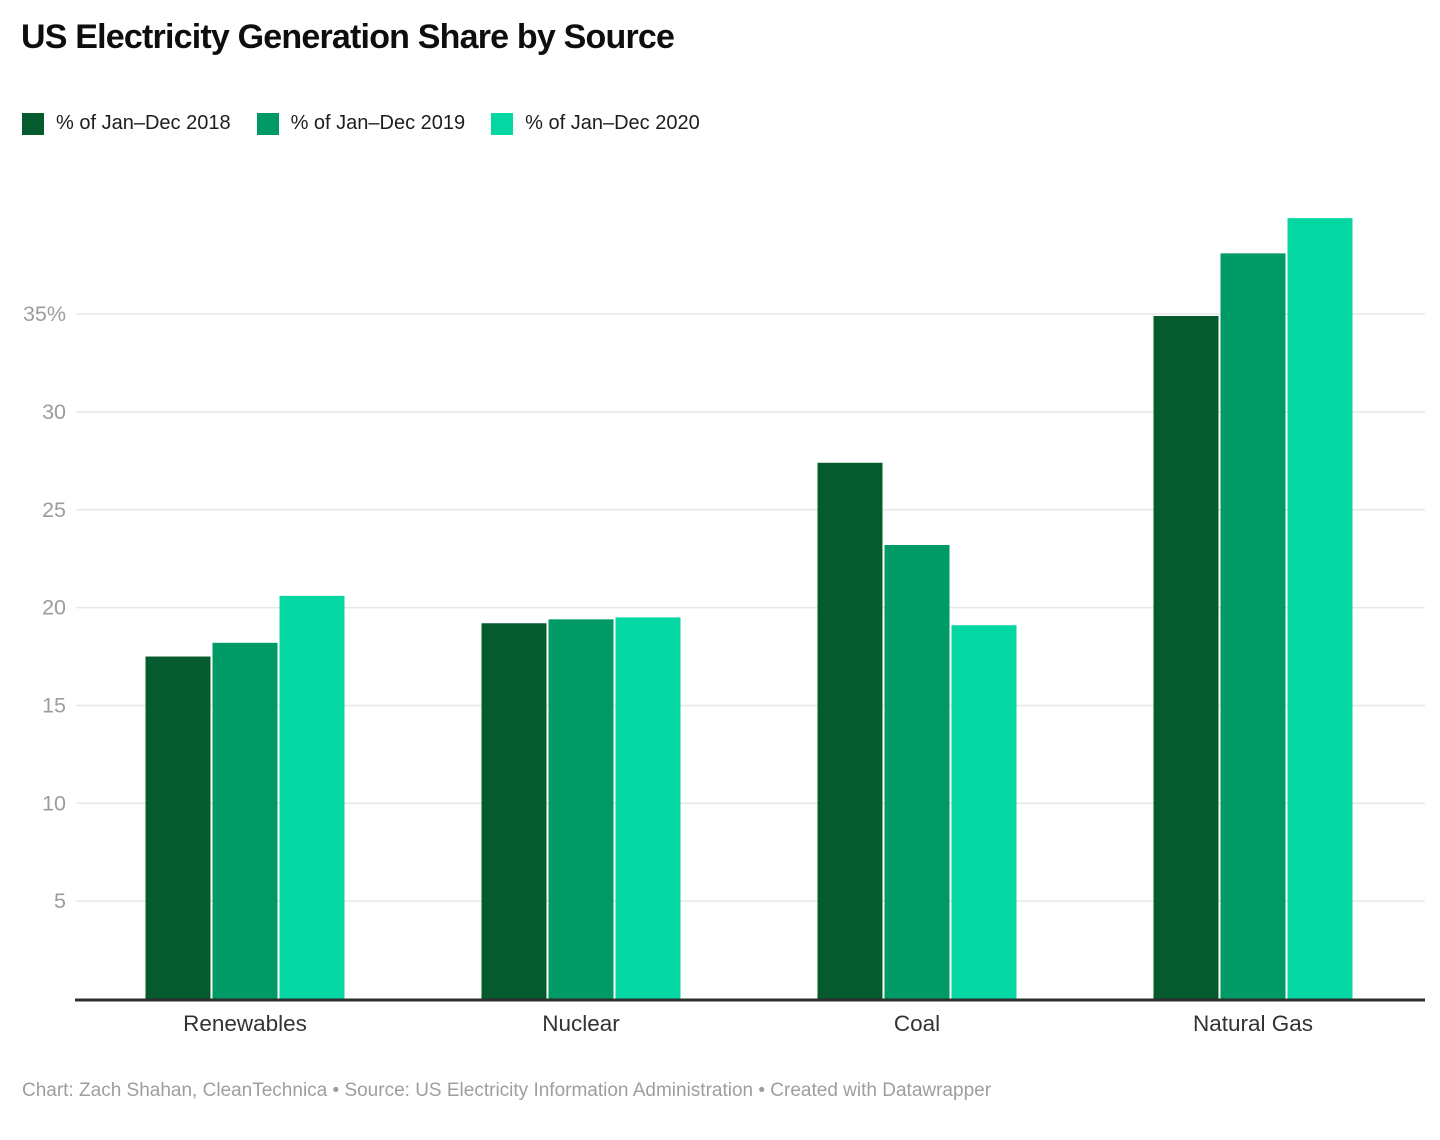 The height and width of the screenshot is (1140, 1440). What do you see at coordinates (1253, 1023) in the screenshot?
I see `x-category-label: Natural Gas` at bounding box center [1253, 1023].